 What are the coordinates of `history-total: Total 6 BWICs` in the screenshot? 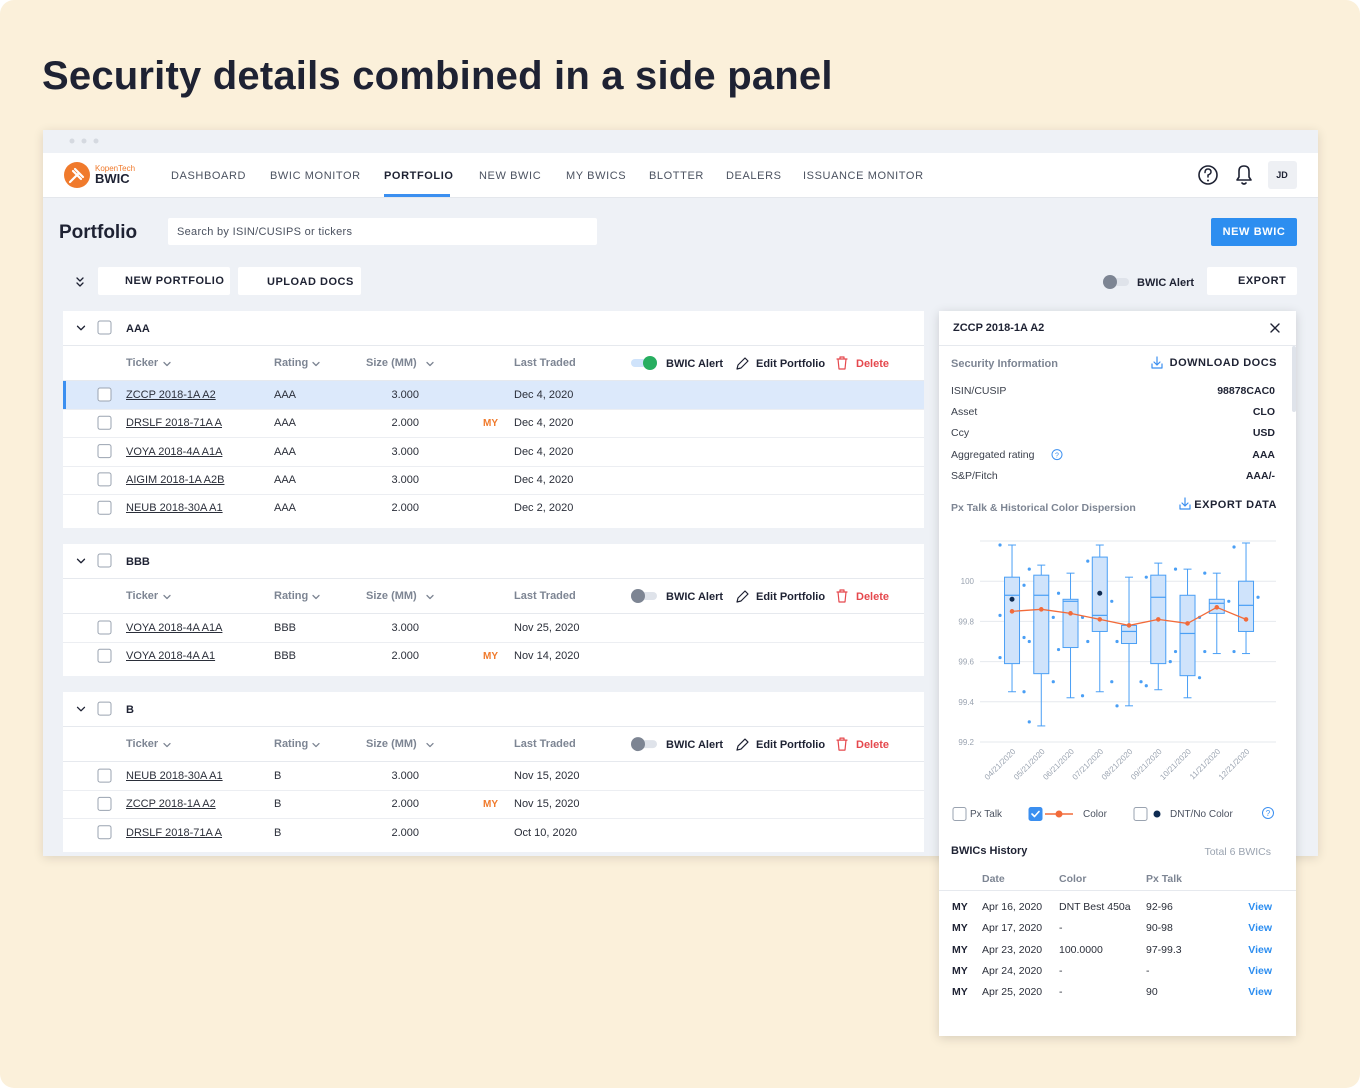 It's located at (1237, 852).